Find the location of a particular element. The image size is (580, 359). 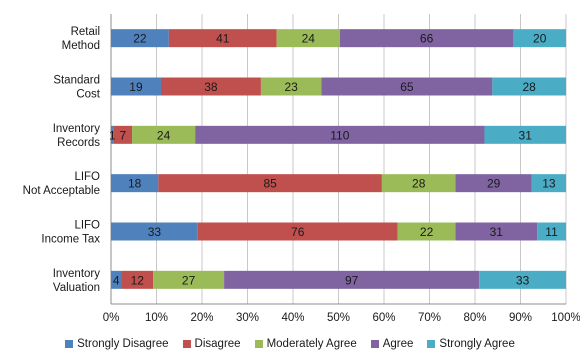

data-label: 38 is located at coordinates (211, 87).